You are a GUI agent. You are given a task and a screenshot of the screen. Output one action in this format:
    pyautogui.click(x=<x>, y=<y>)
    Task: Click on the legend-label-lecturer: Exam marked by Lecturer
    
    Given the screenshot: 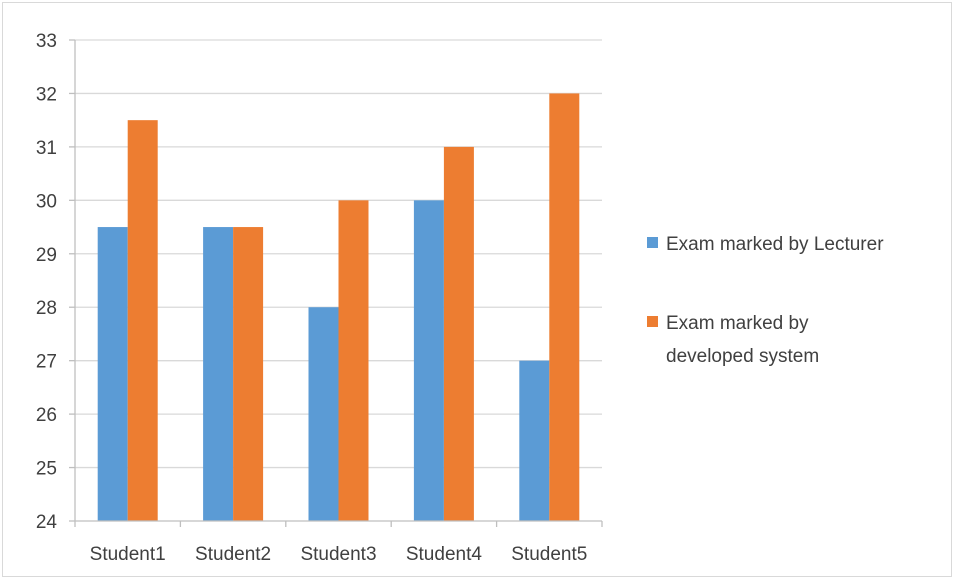 What is the action you would take?
    pyautogui.click(x=775, y=244)
    